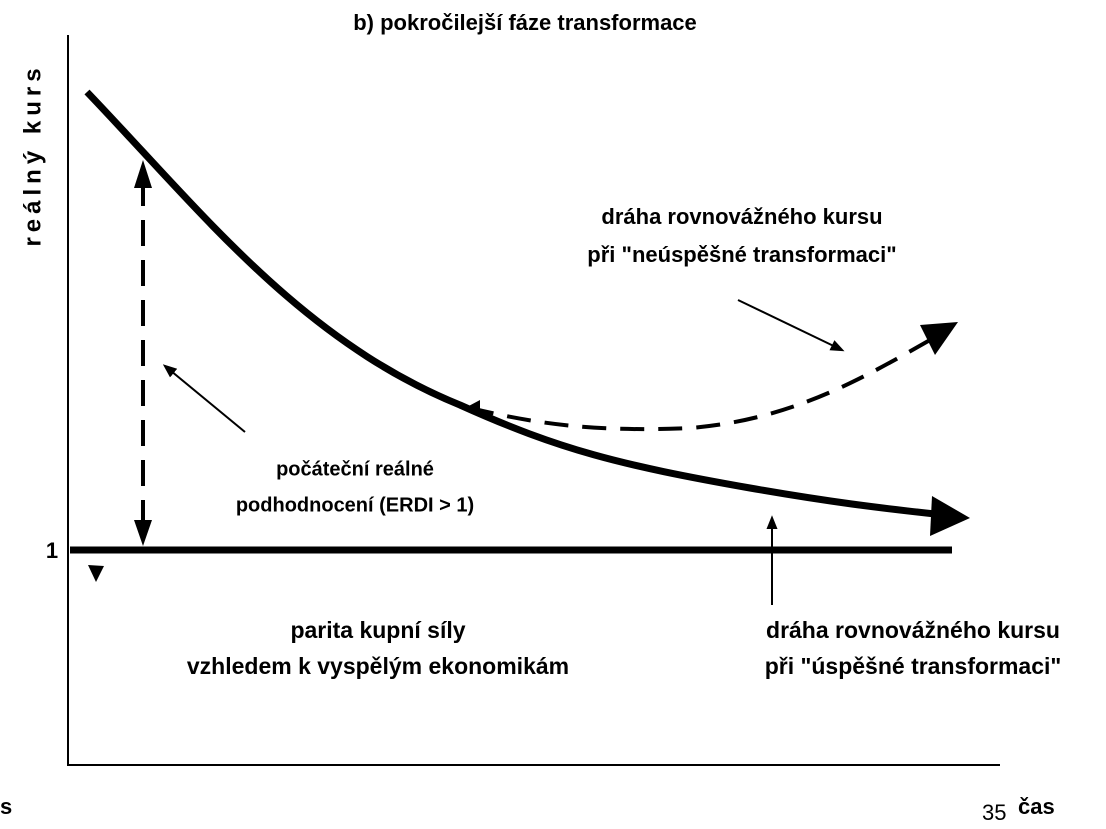 This screenshot has height=829, width=1106. Describe the element at coordinates (96, 573) in the screenshot. I see `marker` at that location.